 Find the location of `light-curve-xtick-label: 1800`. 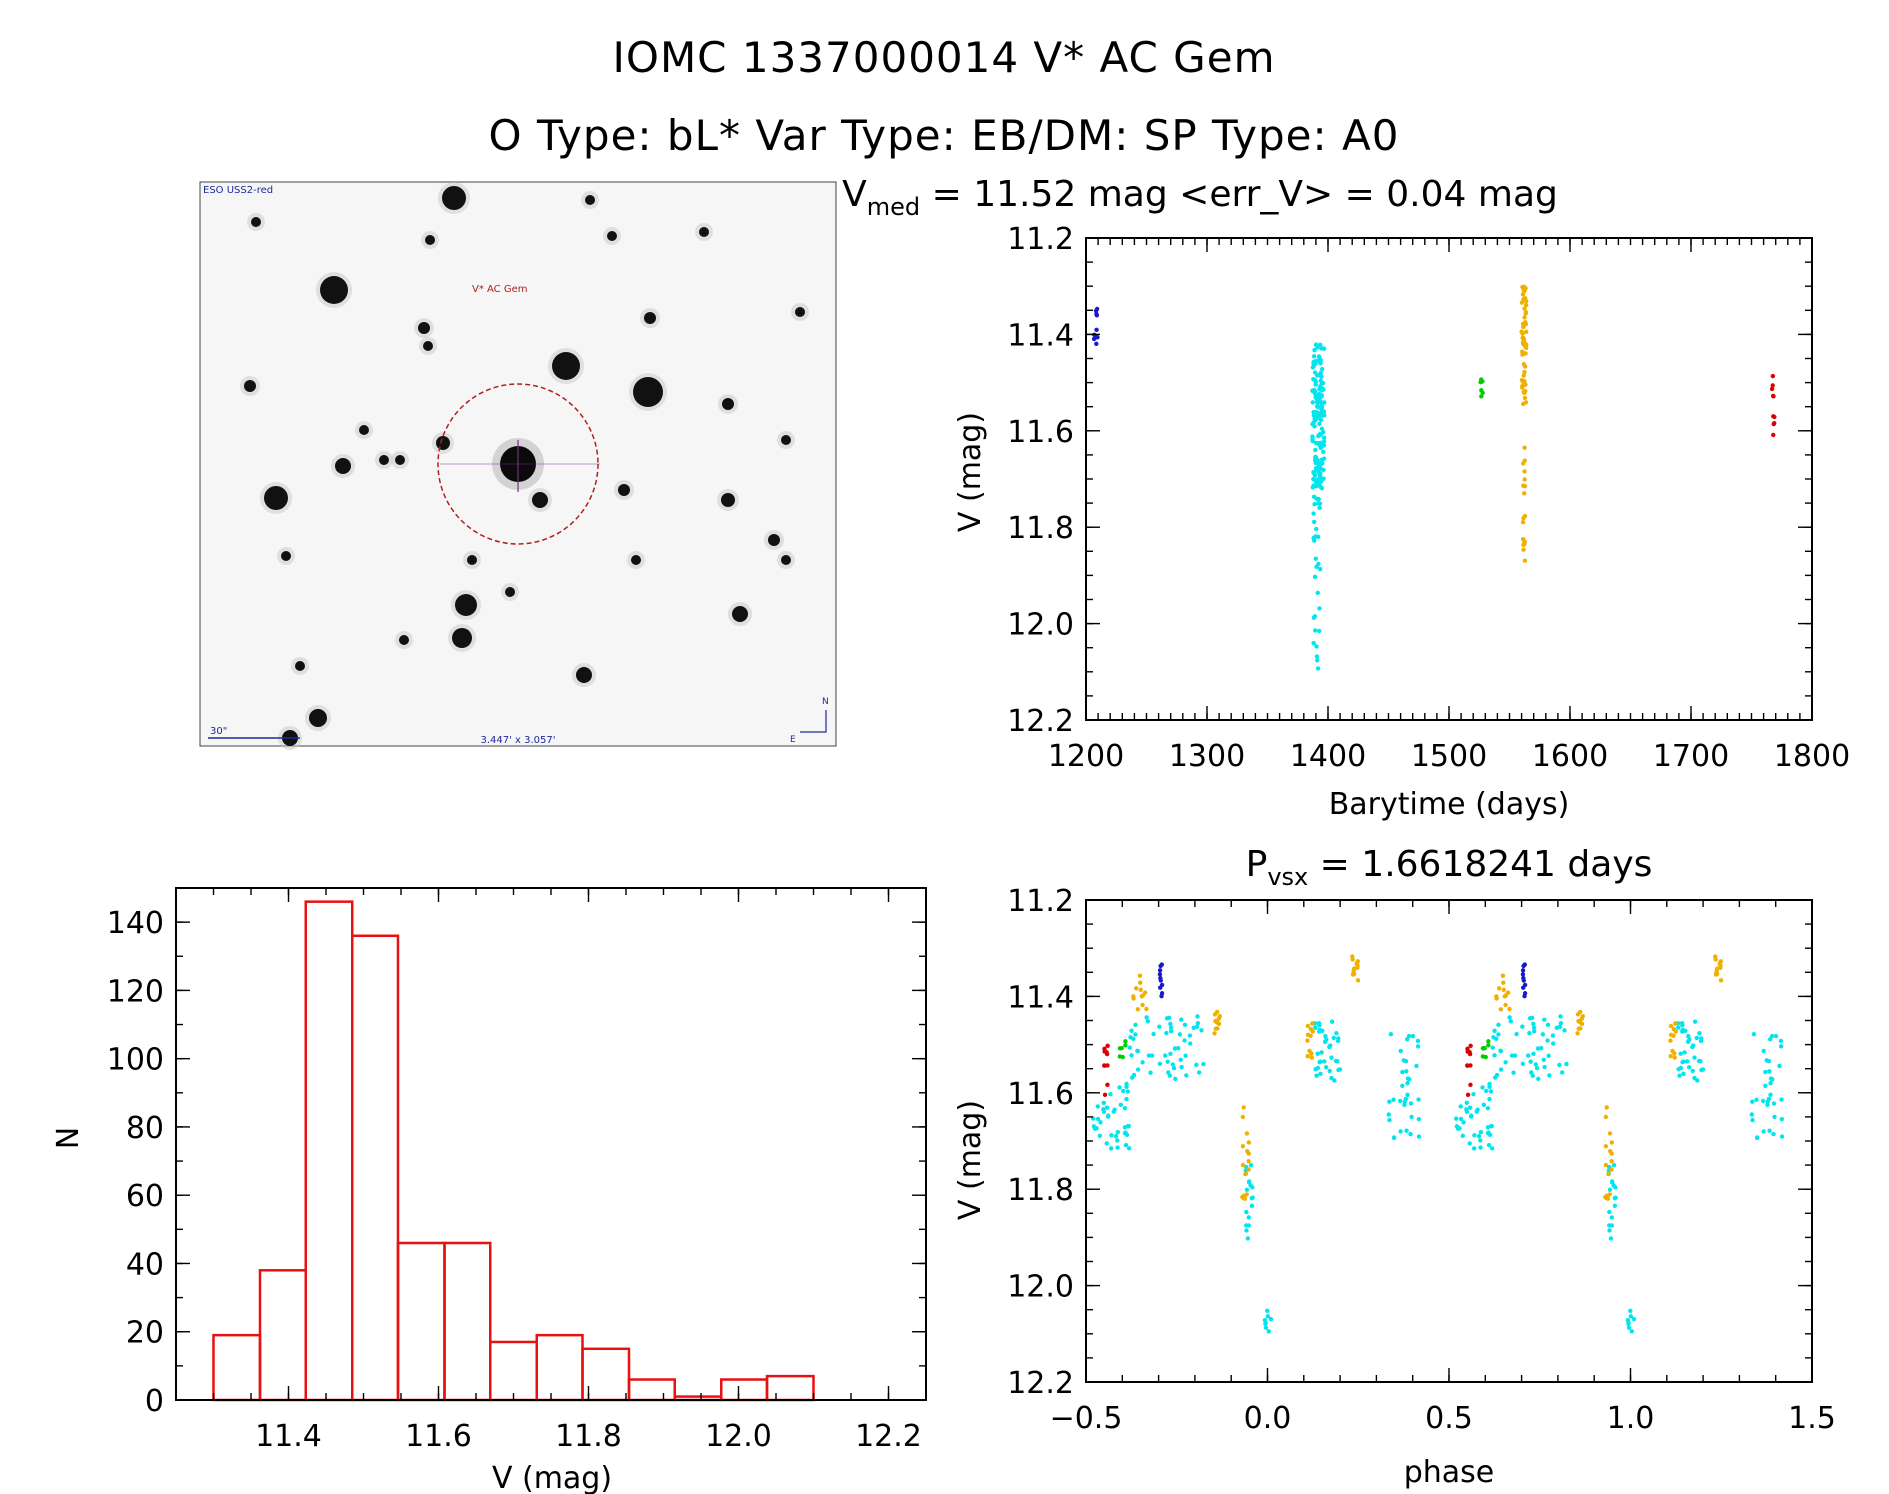

light-curve-xtick-label: 1800 is located at coordinates (1812, 756).